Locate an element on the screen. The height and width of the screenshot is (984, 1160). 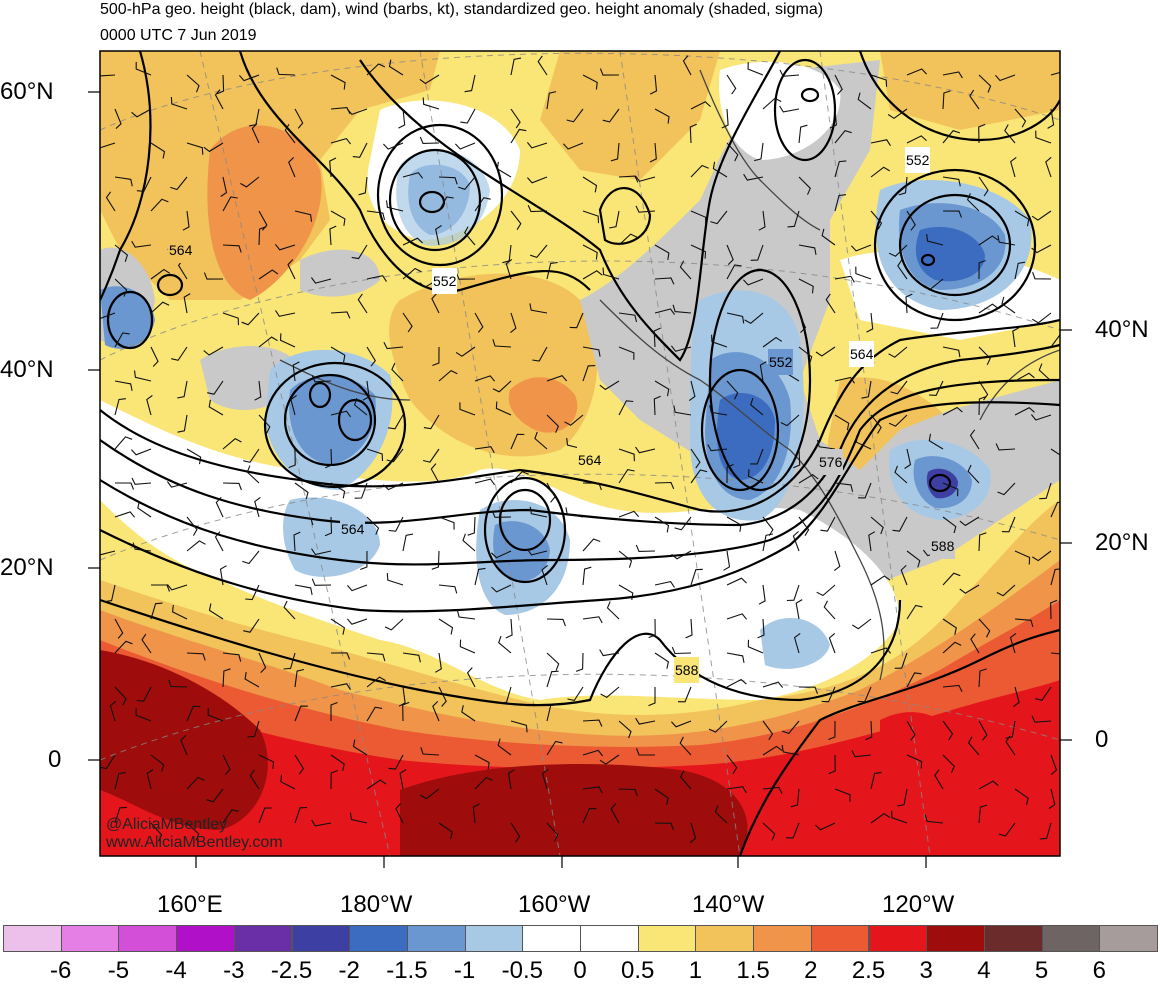
lon-label: 160°E is located at coordinates (190, 904).